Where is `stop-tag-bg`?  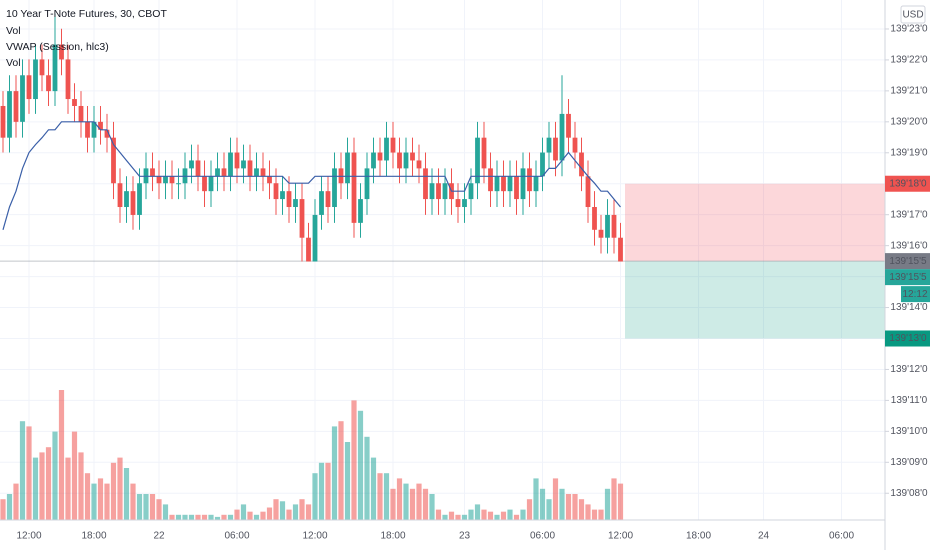
stop-tag-bg is located at coordinates (907, 183).